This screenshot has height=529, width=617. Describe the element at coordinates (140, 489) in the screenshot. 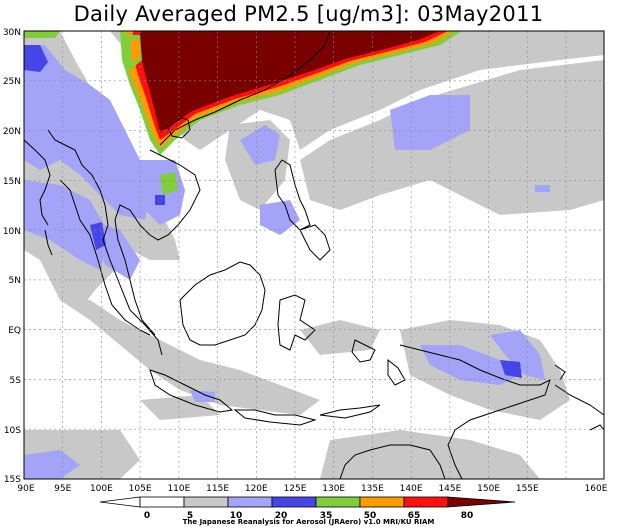

I see `lon-label: 105E` at that location.